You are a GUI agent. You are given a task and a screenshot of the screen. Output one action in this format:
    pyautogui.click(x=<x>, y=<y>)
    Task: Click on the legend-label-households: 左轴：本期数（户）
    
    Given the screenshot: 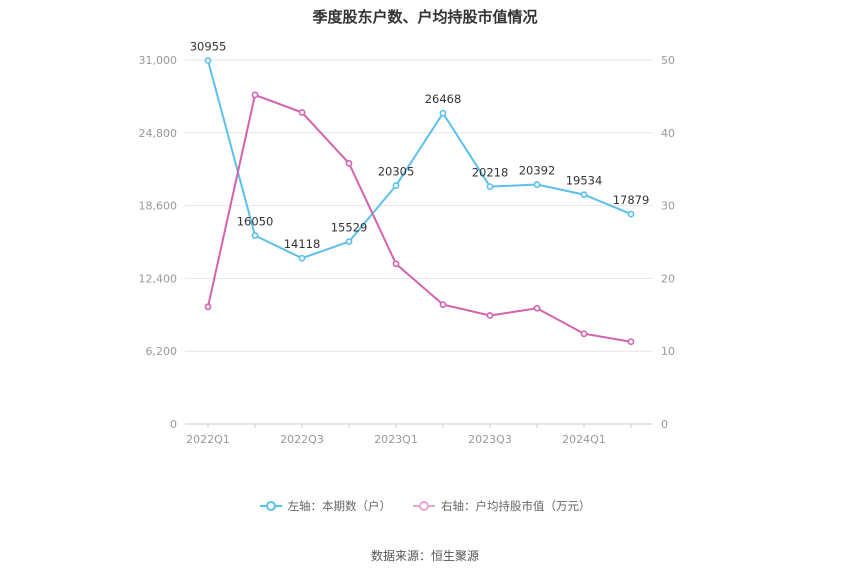 What is the action you would take?
    pyautogui.click(x=339, y=506)
    